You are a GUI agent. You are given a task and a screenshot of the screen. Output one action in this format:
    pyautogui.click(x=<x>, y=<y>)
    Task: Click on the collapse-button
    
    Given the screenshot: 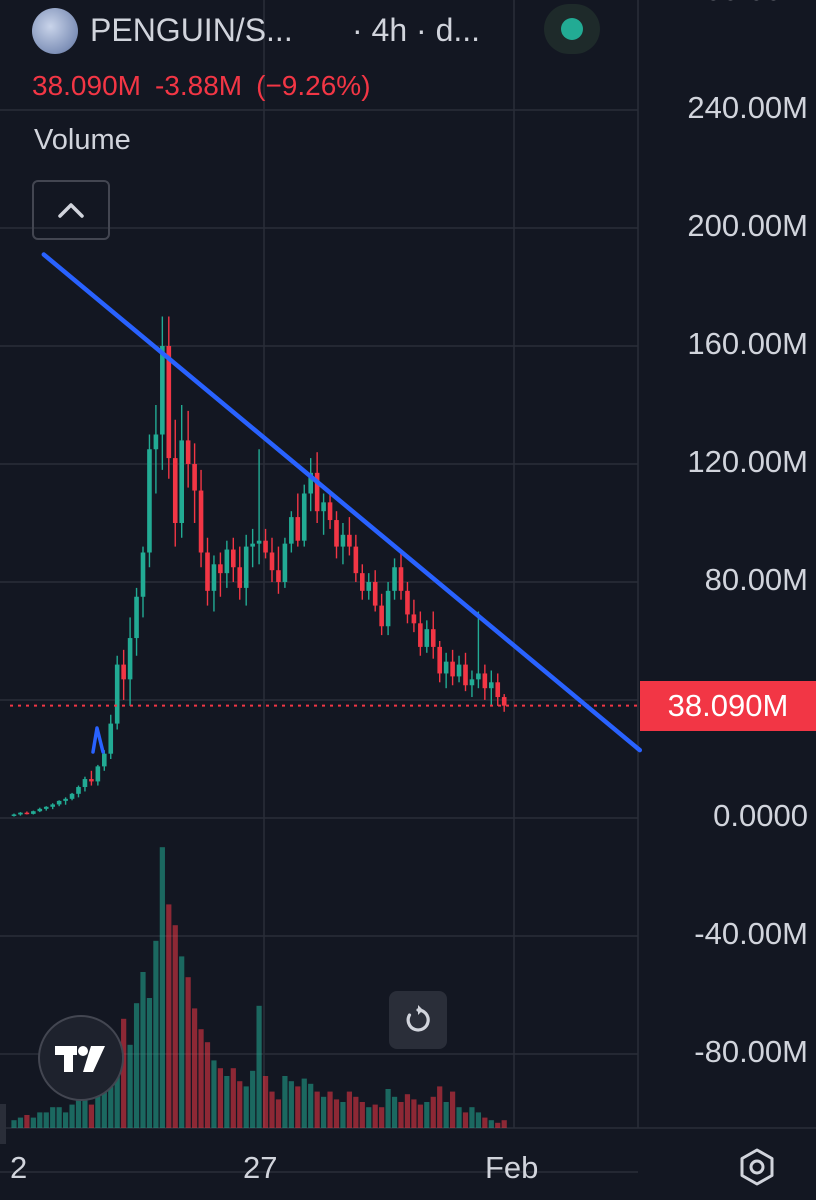 What is the action you would take?
    pyautogui.click(x=71, y=210)
    